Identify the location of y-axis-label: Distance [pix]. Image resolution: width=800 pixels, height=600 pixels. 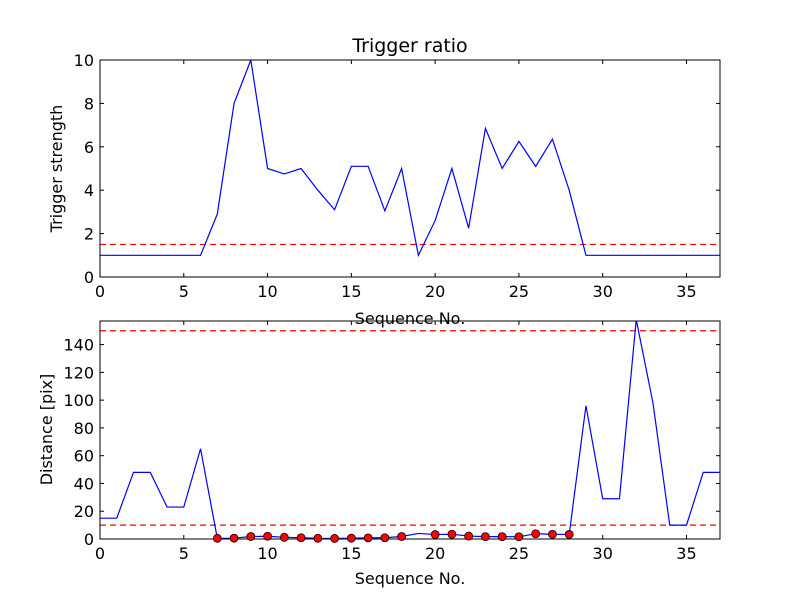
(46, 430).